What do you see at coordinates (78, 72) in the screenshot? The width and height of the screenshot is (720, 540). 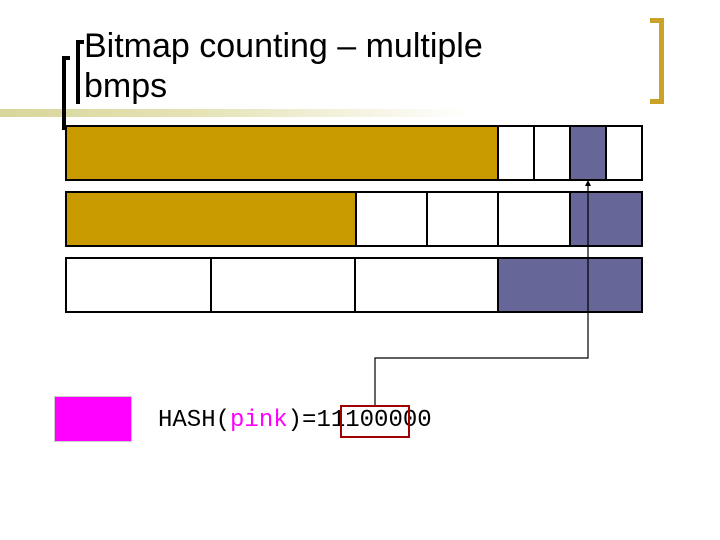 I see `left-bracket-inner` at bounding box center [78, 72].